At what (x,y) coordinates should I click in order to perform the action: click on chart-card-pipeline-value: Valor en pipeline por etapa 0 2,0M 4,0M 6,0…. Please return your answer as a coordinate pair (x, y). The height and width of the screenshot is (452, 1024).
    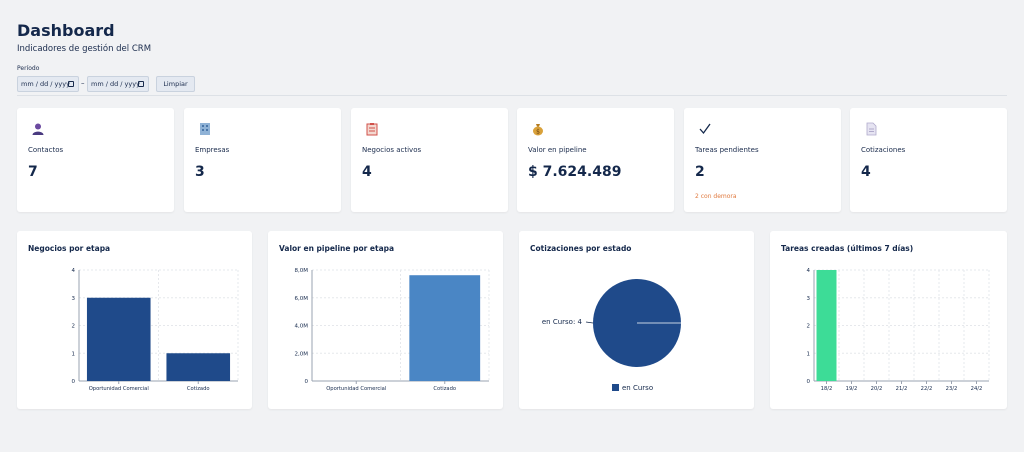
    Looking at the image, I should click on (385, 320).